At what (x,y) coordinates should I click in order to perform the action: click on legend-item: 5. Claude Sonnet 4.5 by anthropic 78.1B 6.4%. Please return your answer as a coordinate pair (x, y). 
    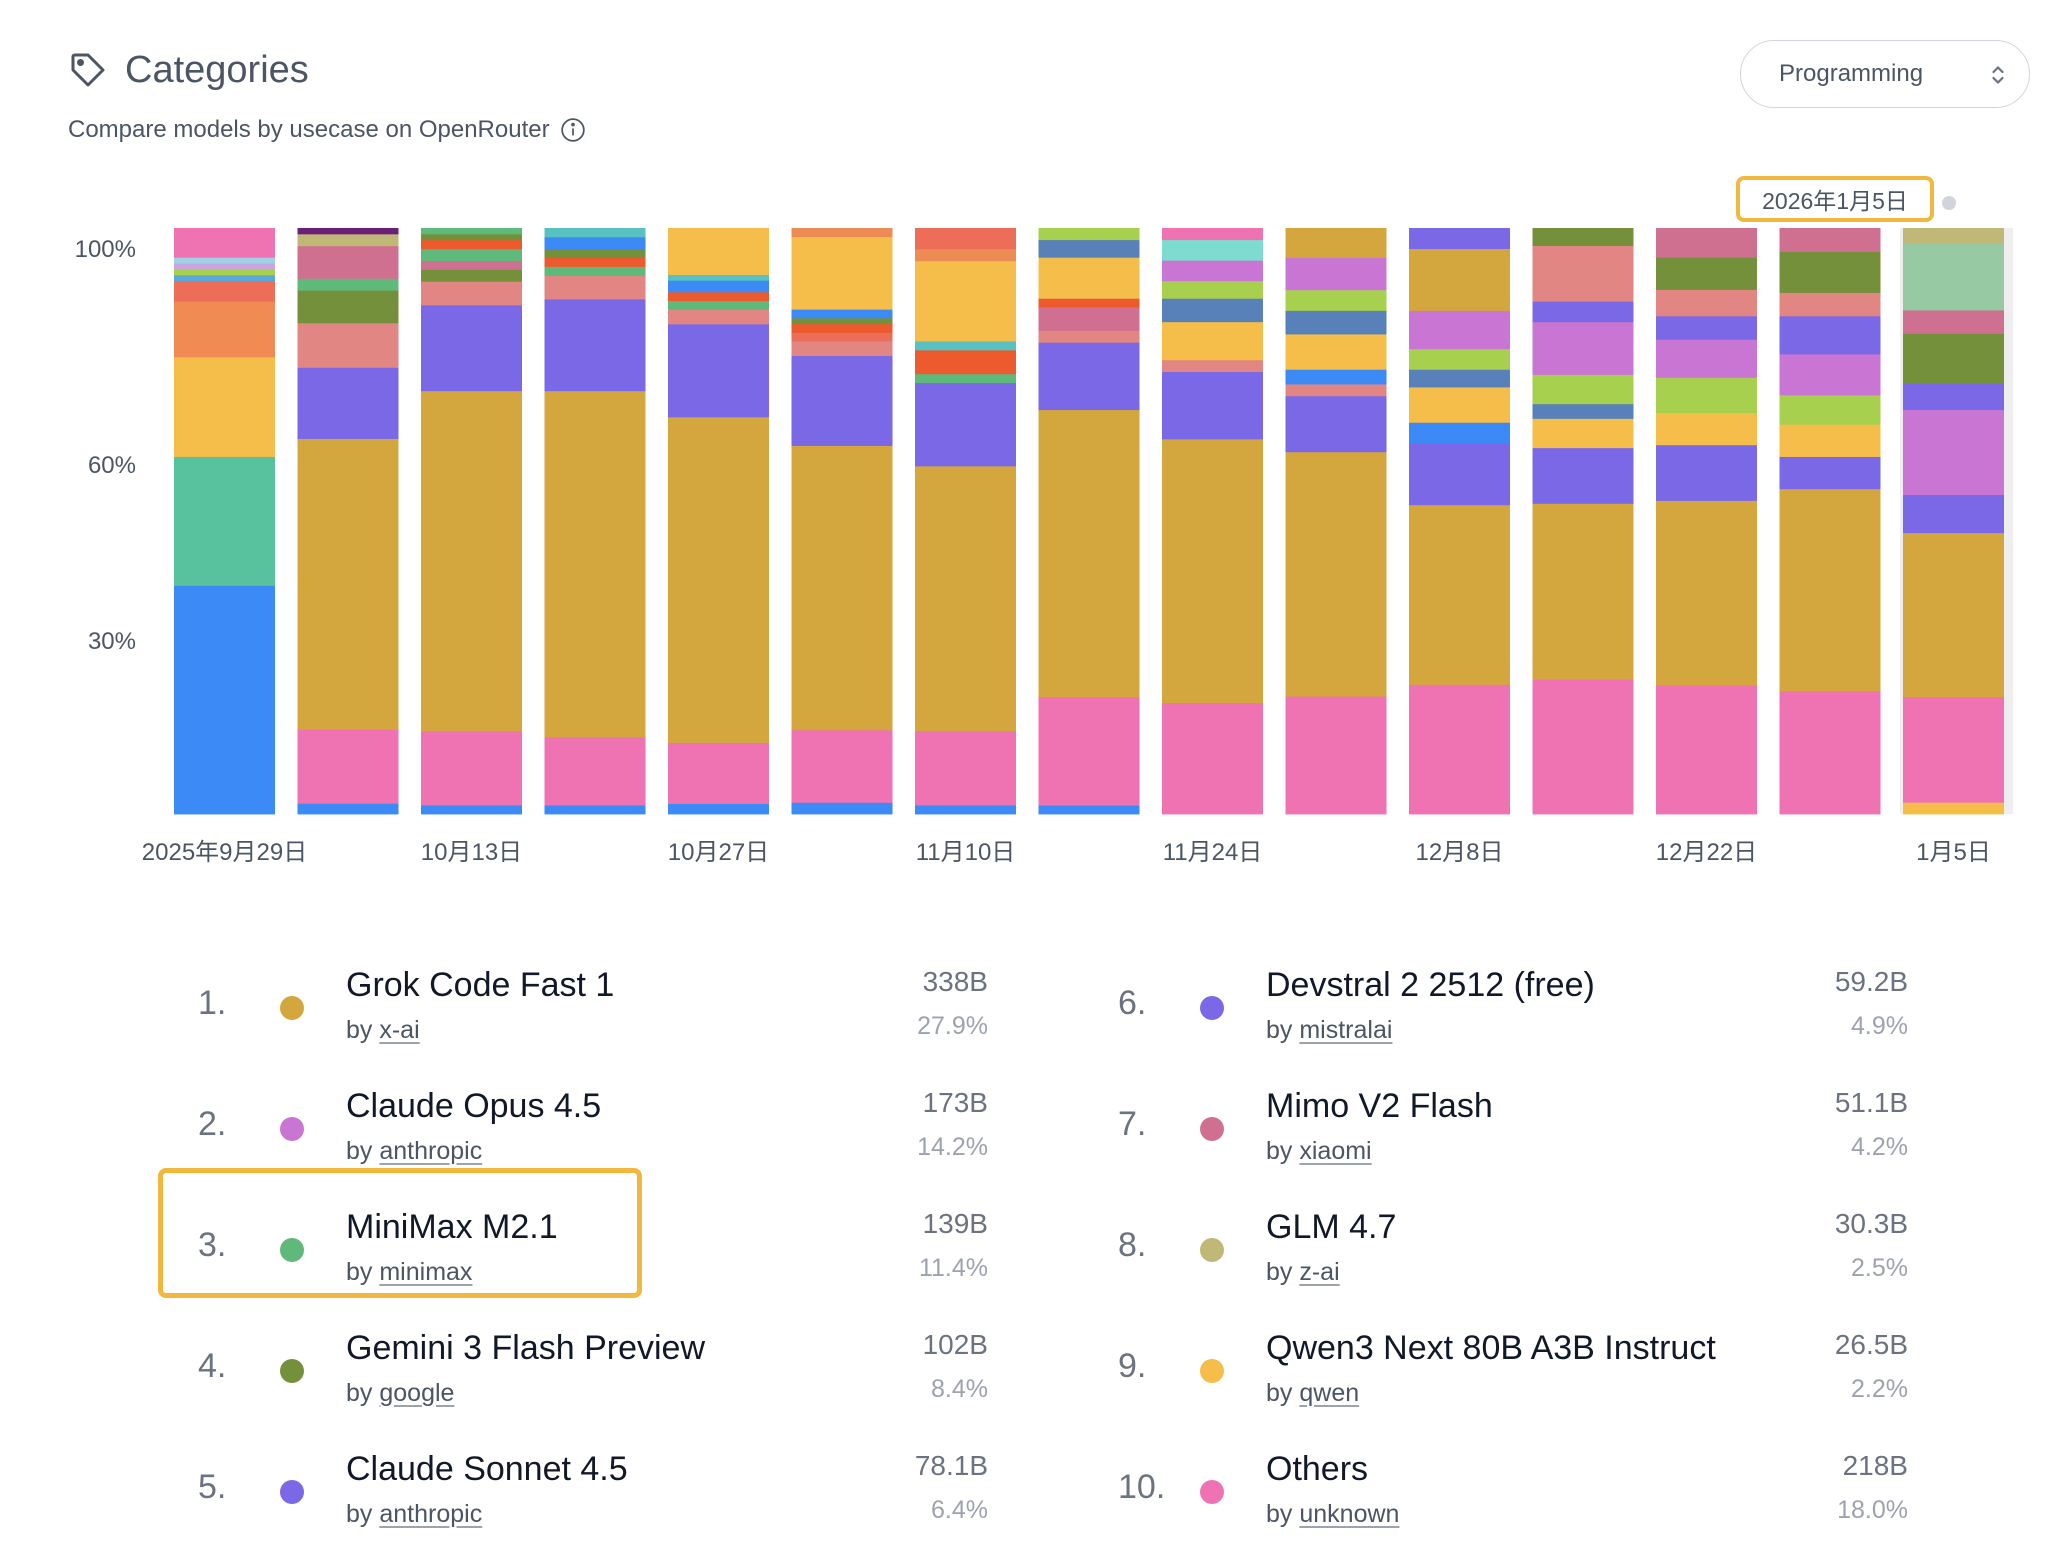
    Looking at the image, I should click on (593, 1499).